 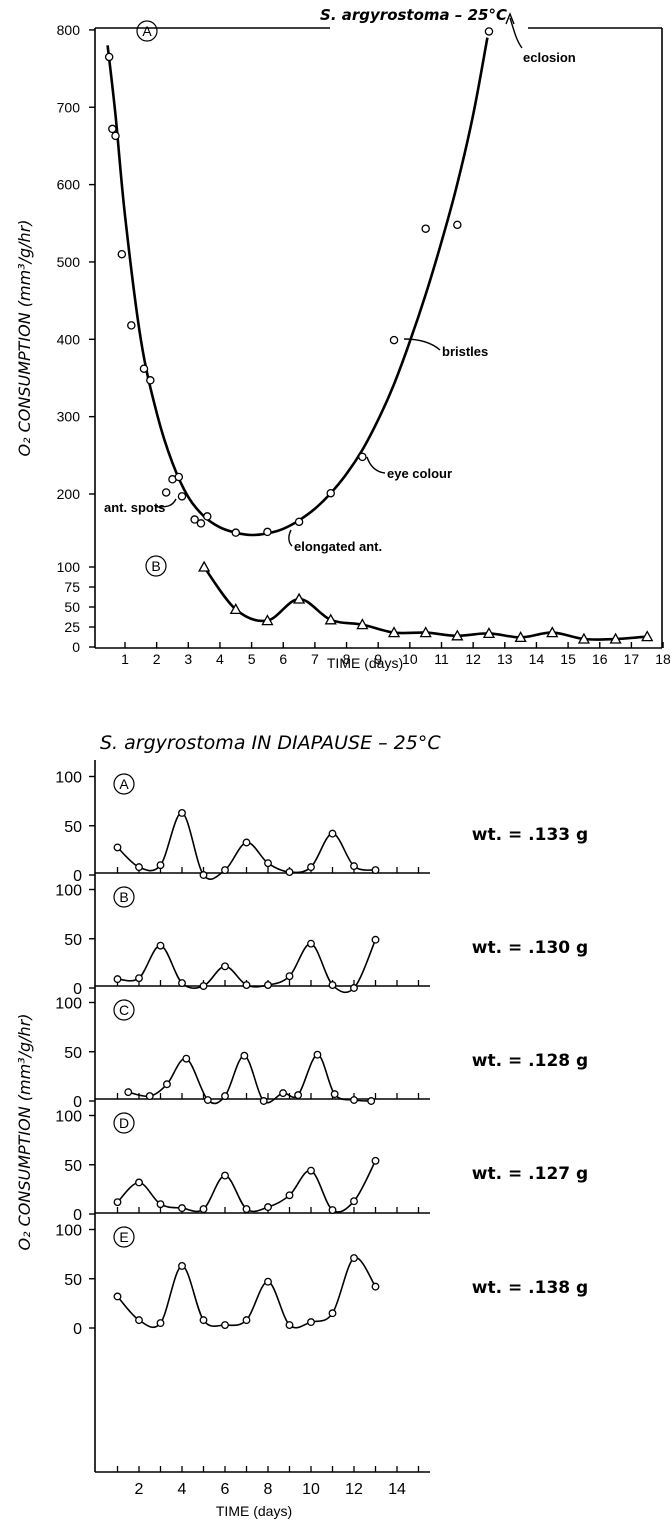 I want to click on top-panel-label-b-ring, so click(x=156, y=566).